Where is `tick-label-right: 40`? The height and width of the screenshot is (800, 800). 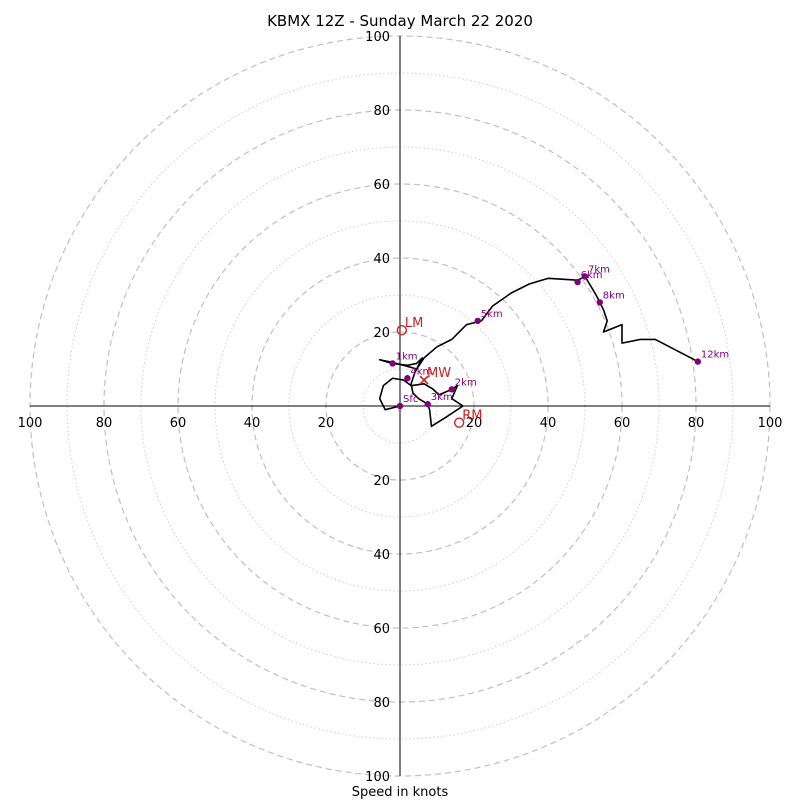 tick-label-right: 40 is located at coordinates (548, 423).